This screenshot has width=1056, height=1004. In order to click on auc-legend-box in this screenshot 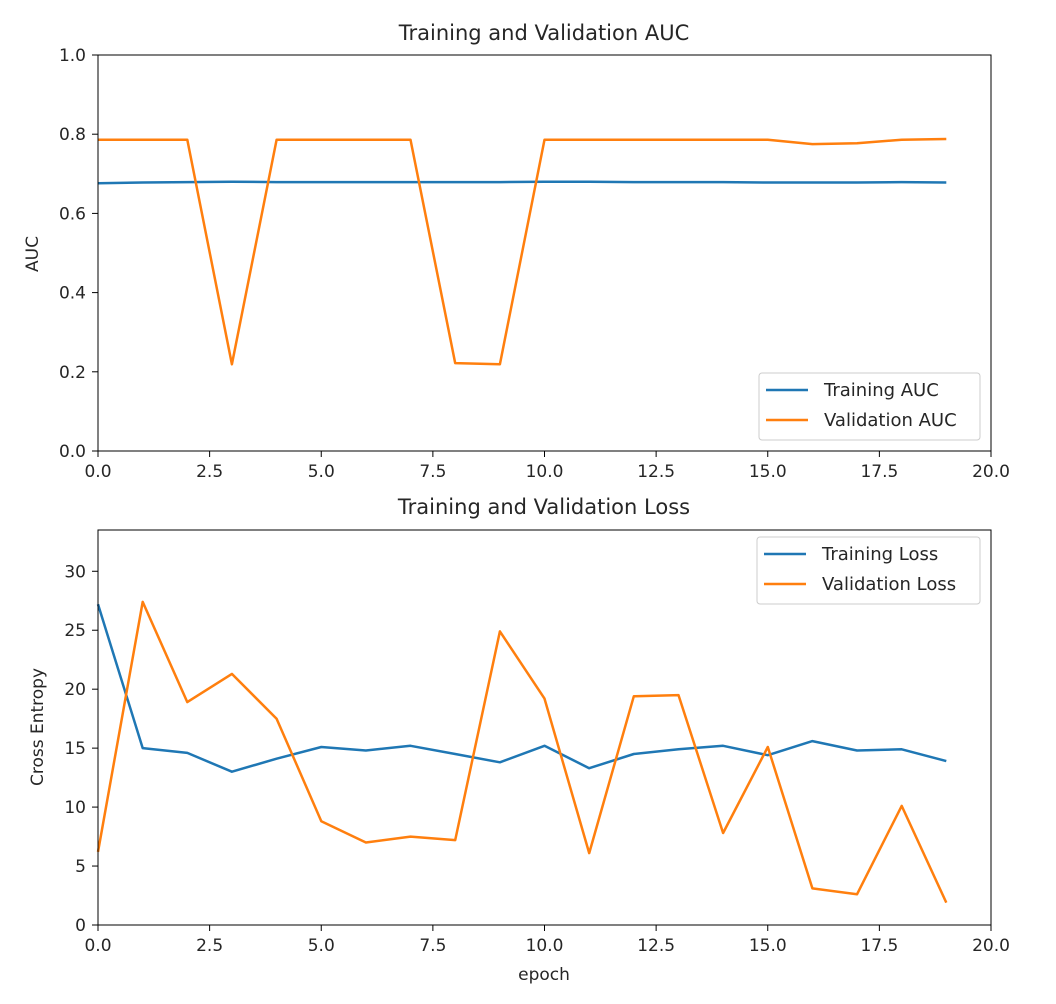, I will do `click(869, 406)`.